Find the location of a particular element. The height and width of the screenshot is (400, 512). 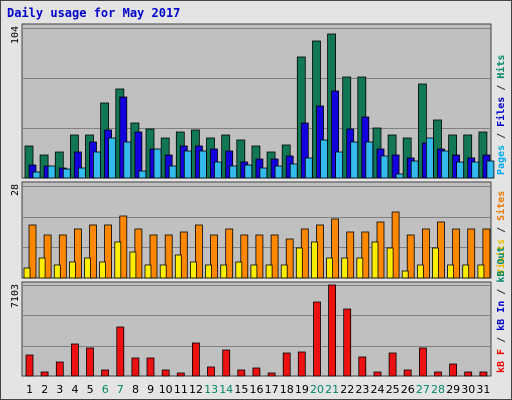

day-label: 10 is located at coordinates (166, 389).